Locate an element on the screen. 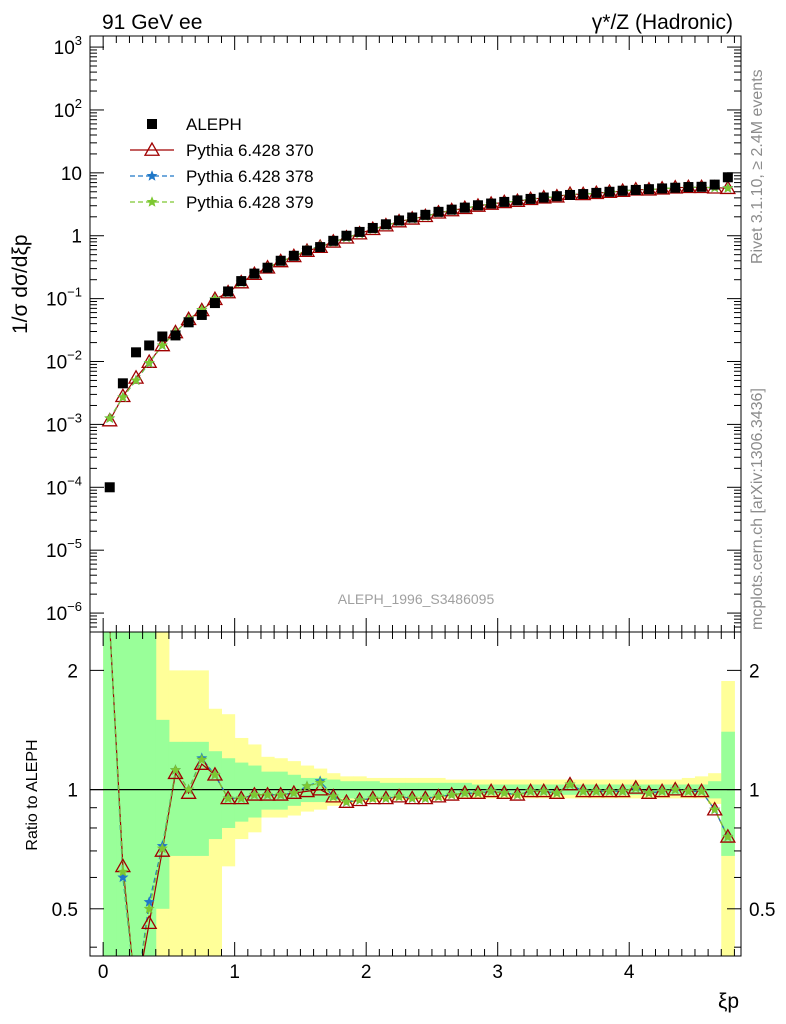 Image resolution: width=786 pixels, height=1024 pixels. legend-item-1: Pythia 6.428 370 is located at coordinates (222, 150).